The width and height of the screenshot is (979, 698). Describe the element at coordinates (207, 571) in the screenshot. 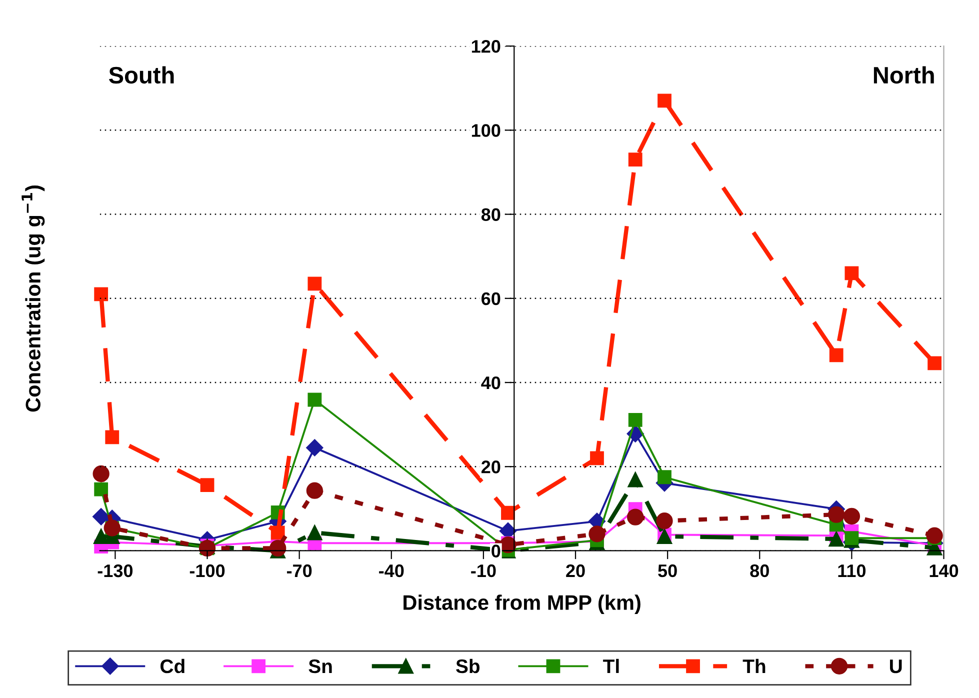

I see `x-tick-label: -100` at that location.